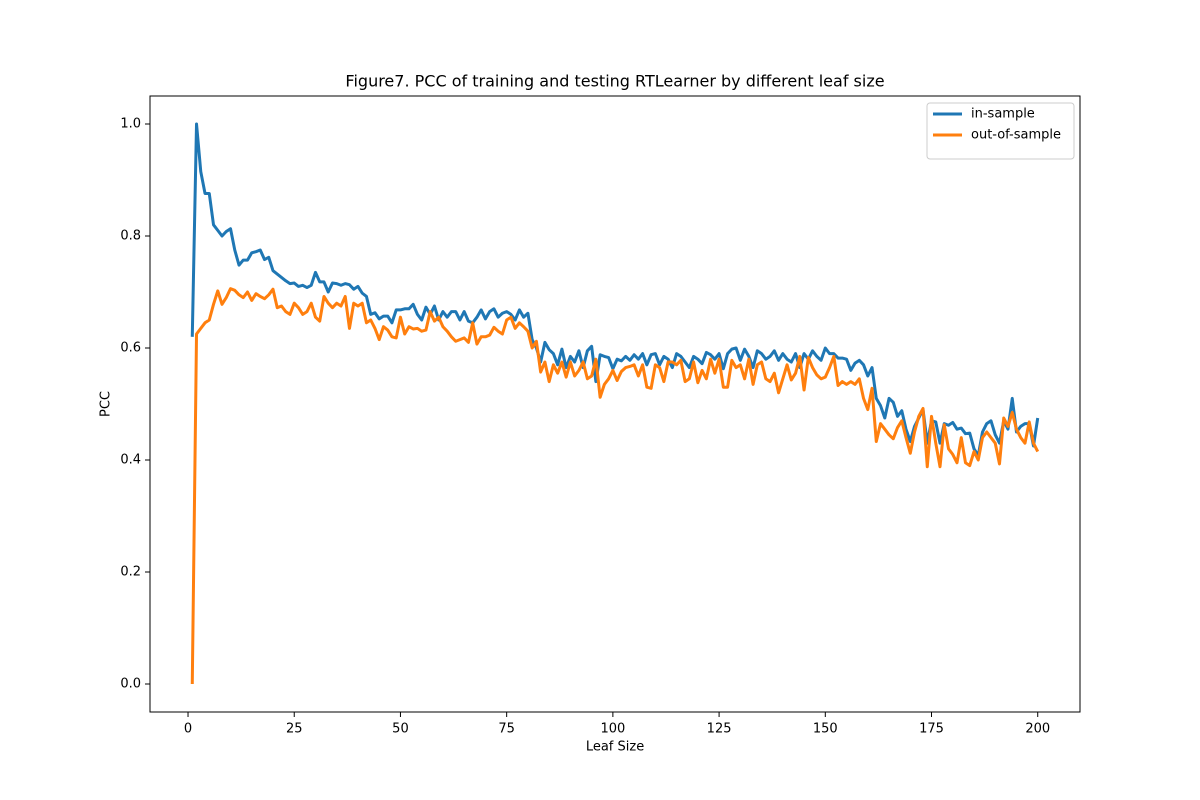  I want to click on x-axis-label: Leaf Size, so click(615, 747).